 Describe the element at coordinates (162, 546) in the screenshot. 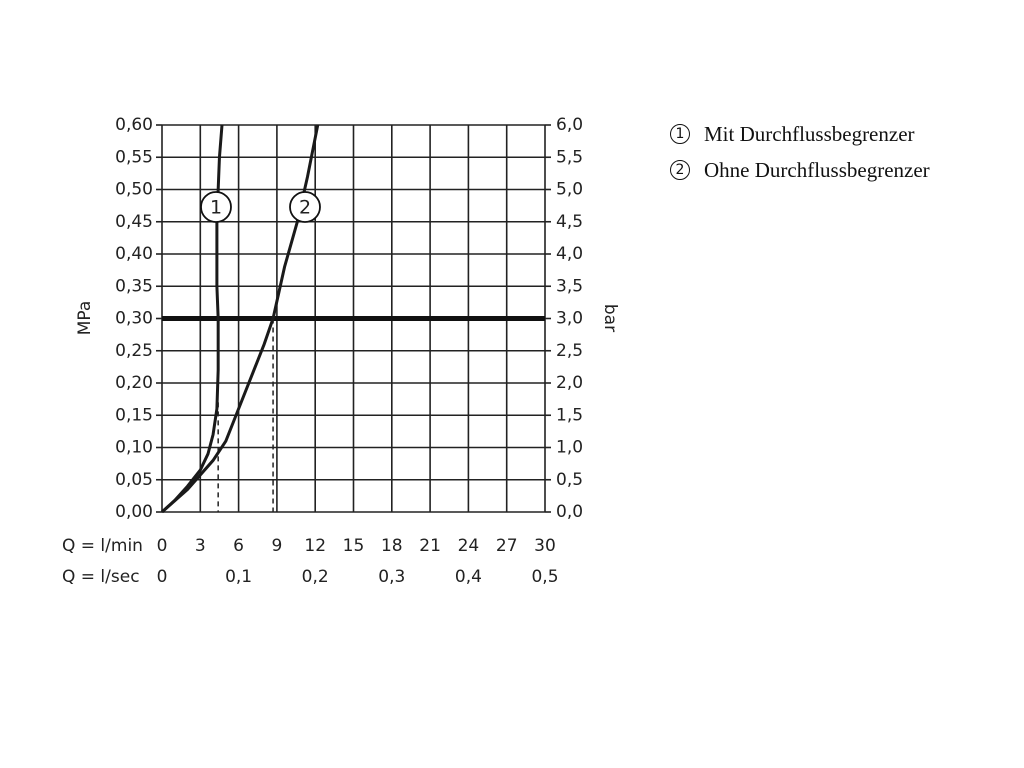

I see `x-tick-label: 0` at that location.